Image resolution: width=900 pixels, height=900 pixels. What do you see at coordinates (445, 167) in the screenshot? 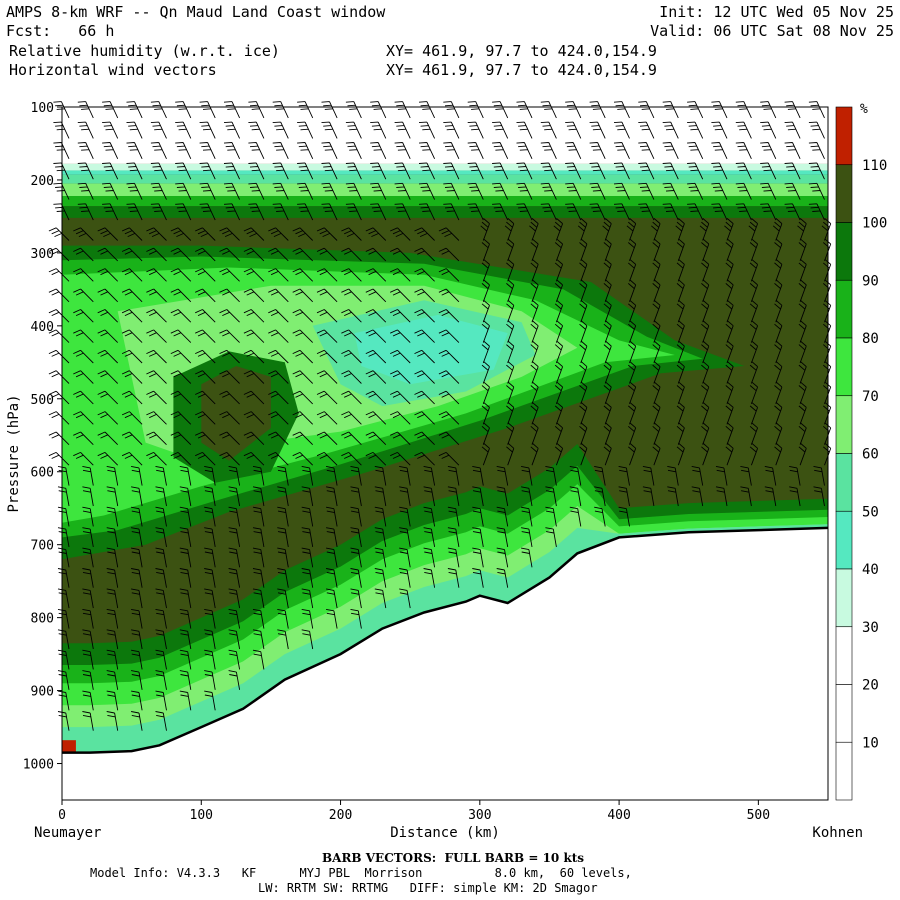
I see `tropopause-band` at bounding box center [445, 167].